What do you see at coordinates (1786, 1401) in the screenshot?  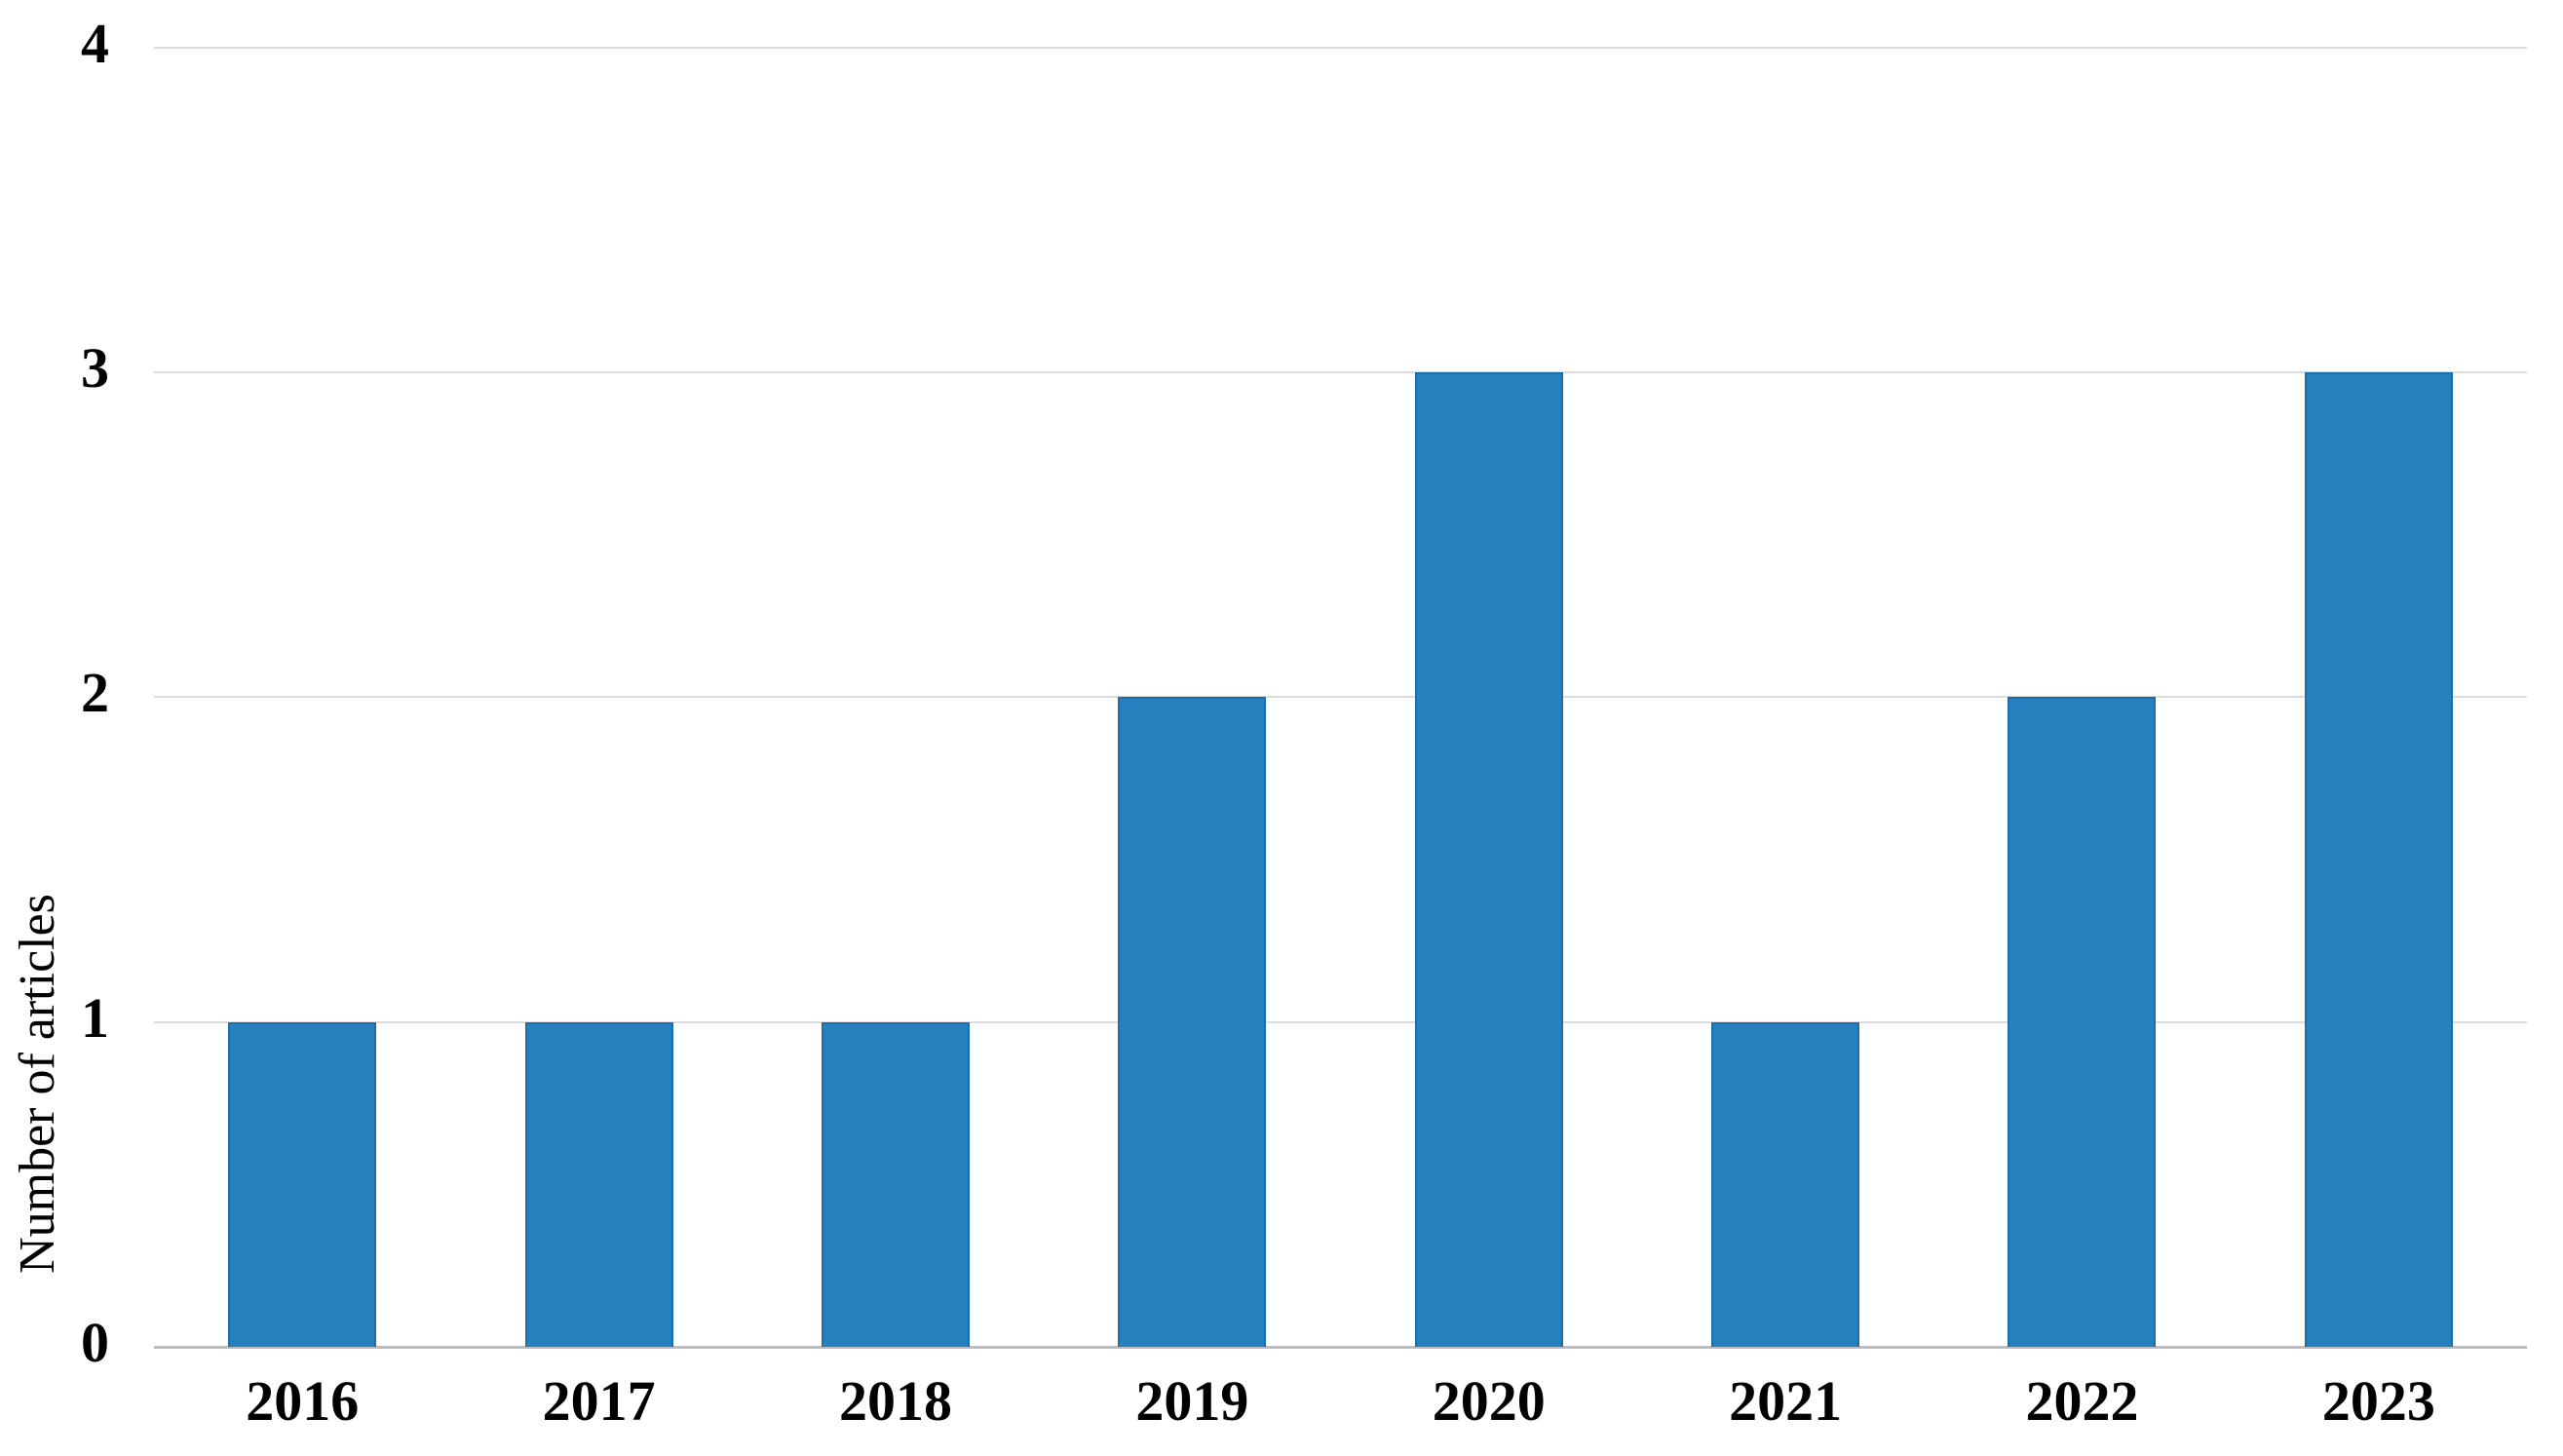 I see `x-tick-label-2021: 2021` at bounding box center [1786, 1401].